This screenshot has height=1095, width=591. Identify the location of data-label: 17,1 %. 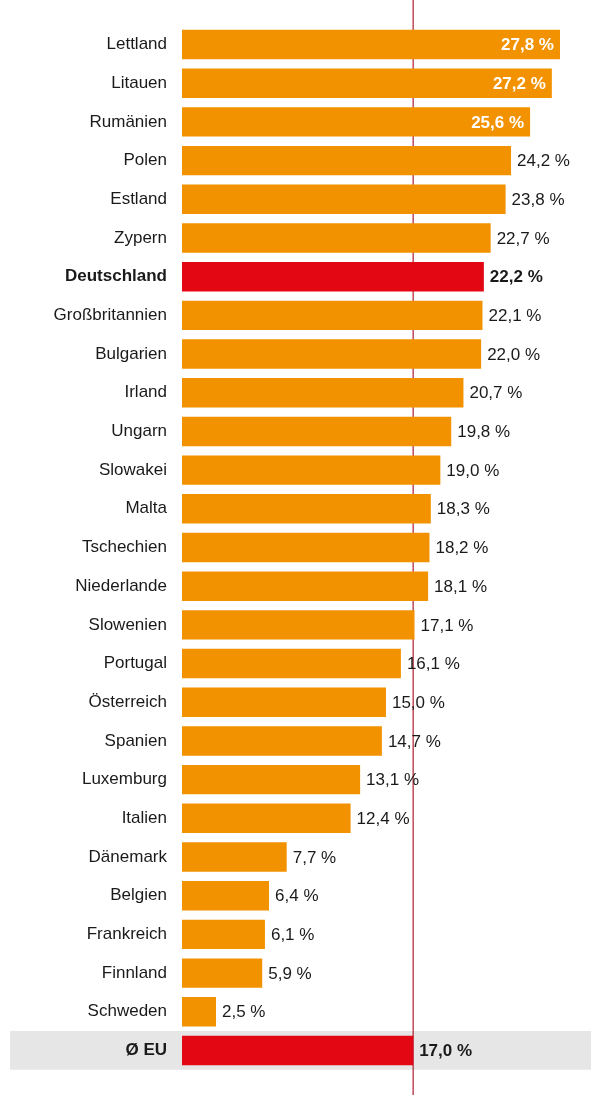
(447, 625).